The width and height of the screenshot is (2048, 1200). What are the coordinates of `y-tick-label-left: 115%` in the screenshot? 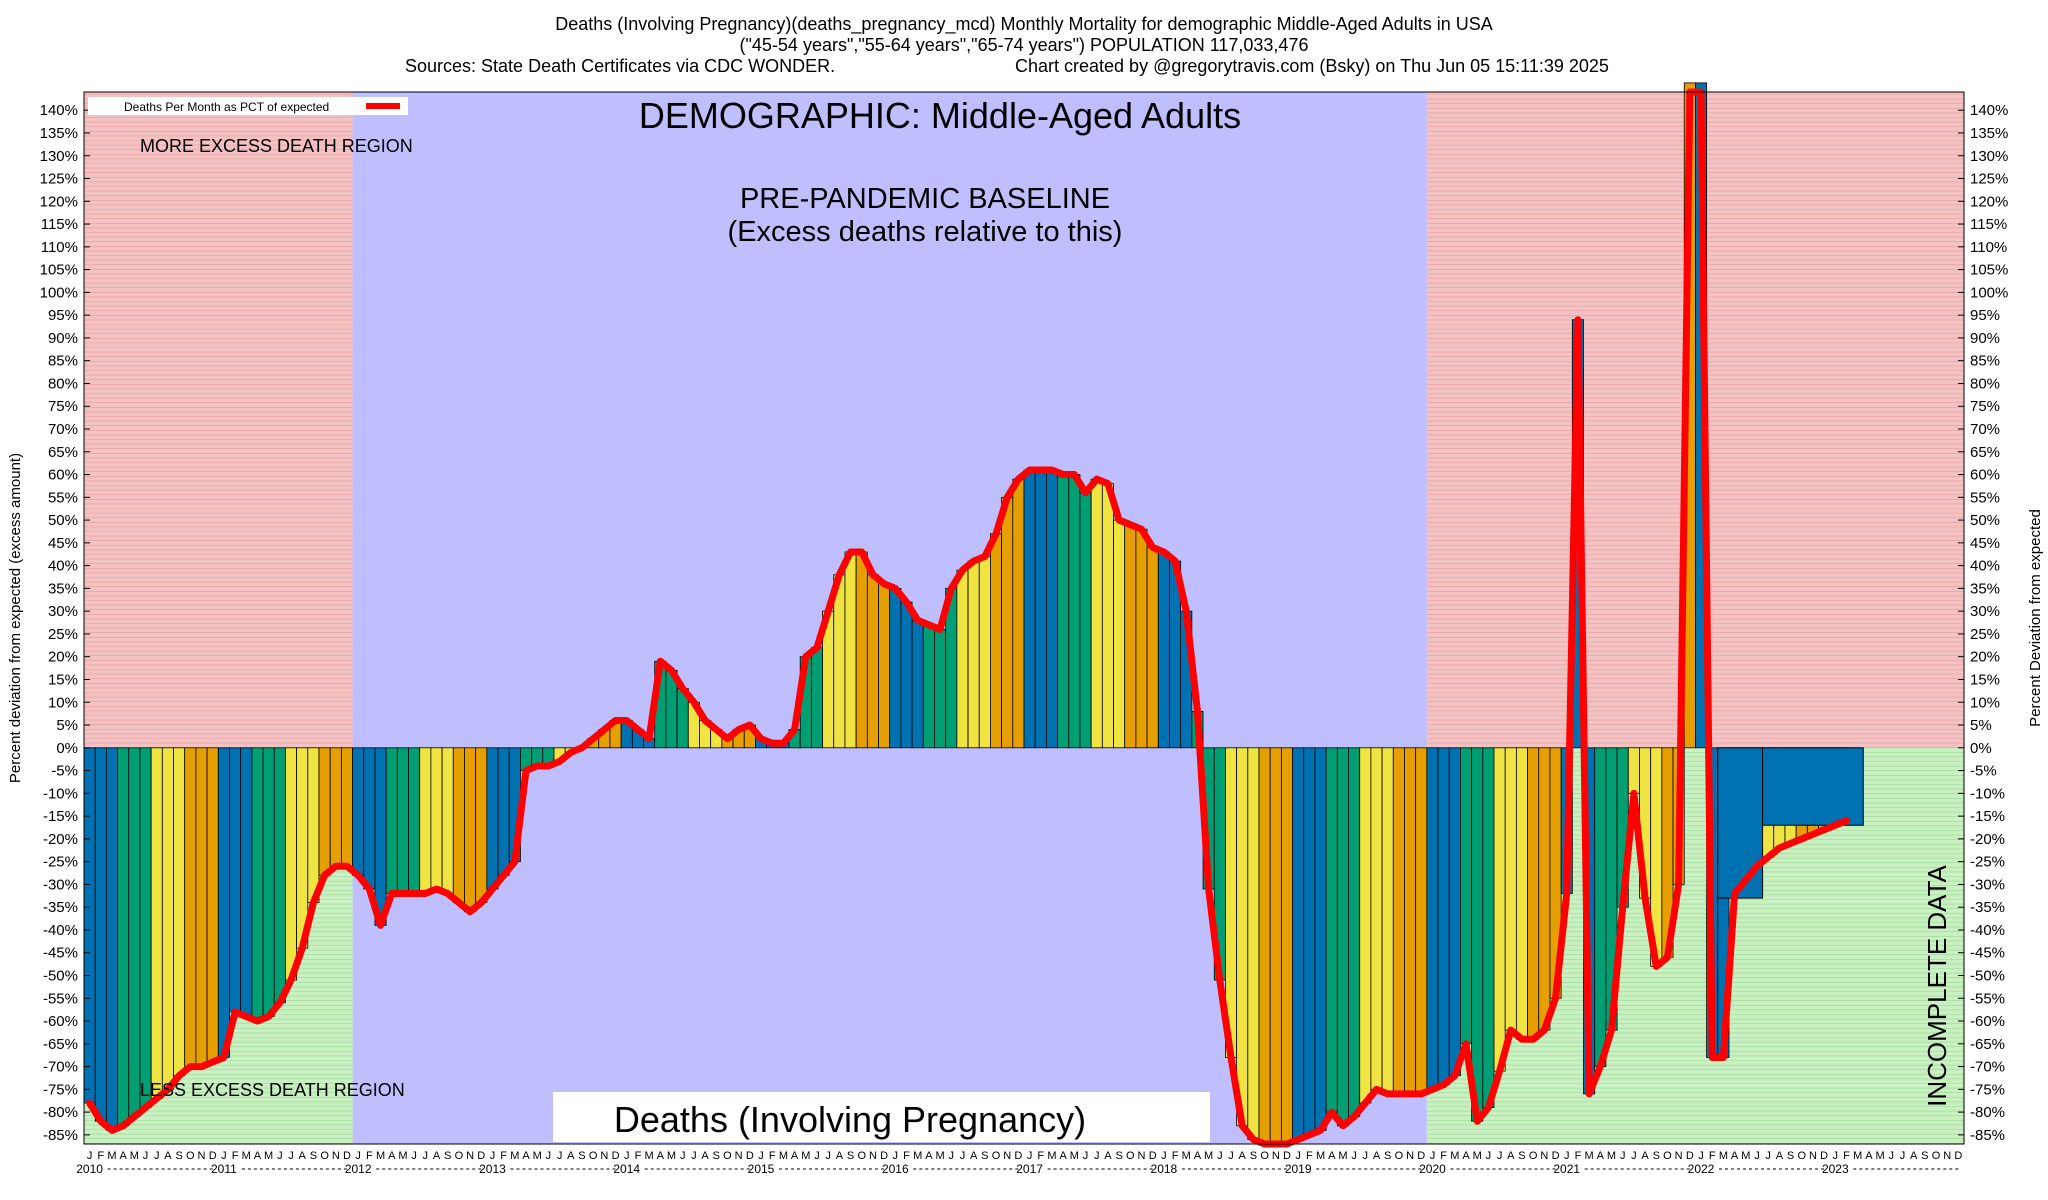 It's located at (59, 224).